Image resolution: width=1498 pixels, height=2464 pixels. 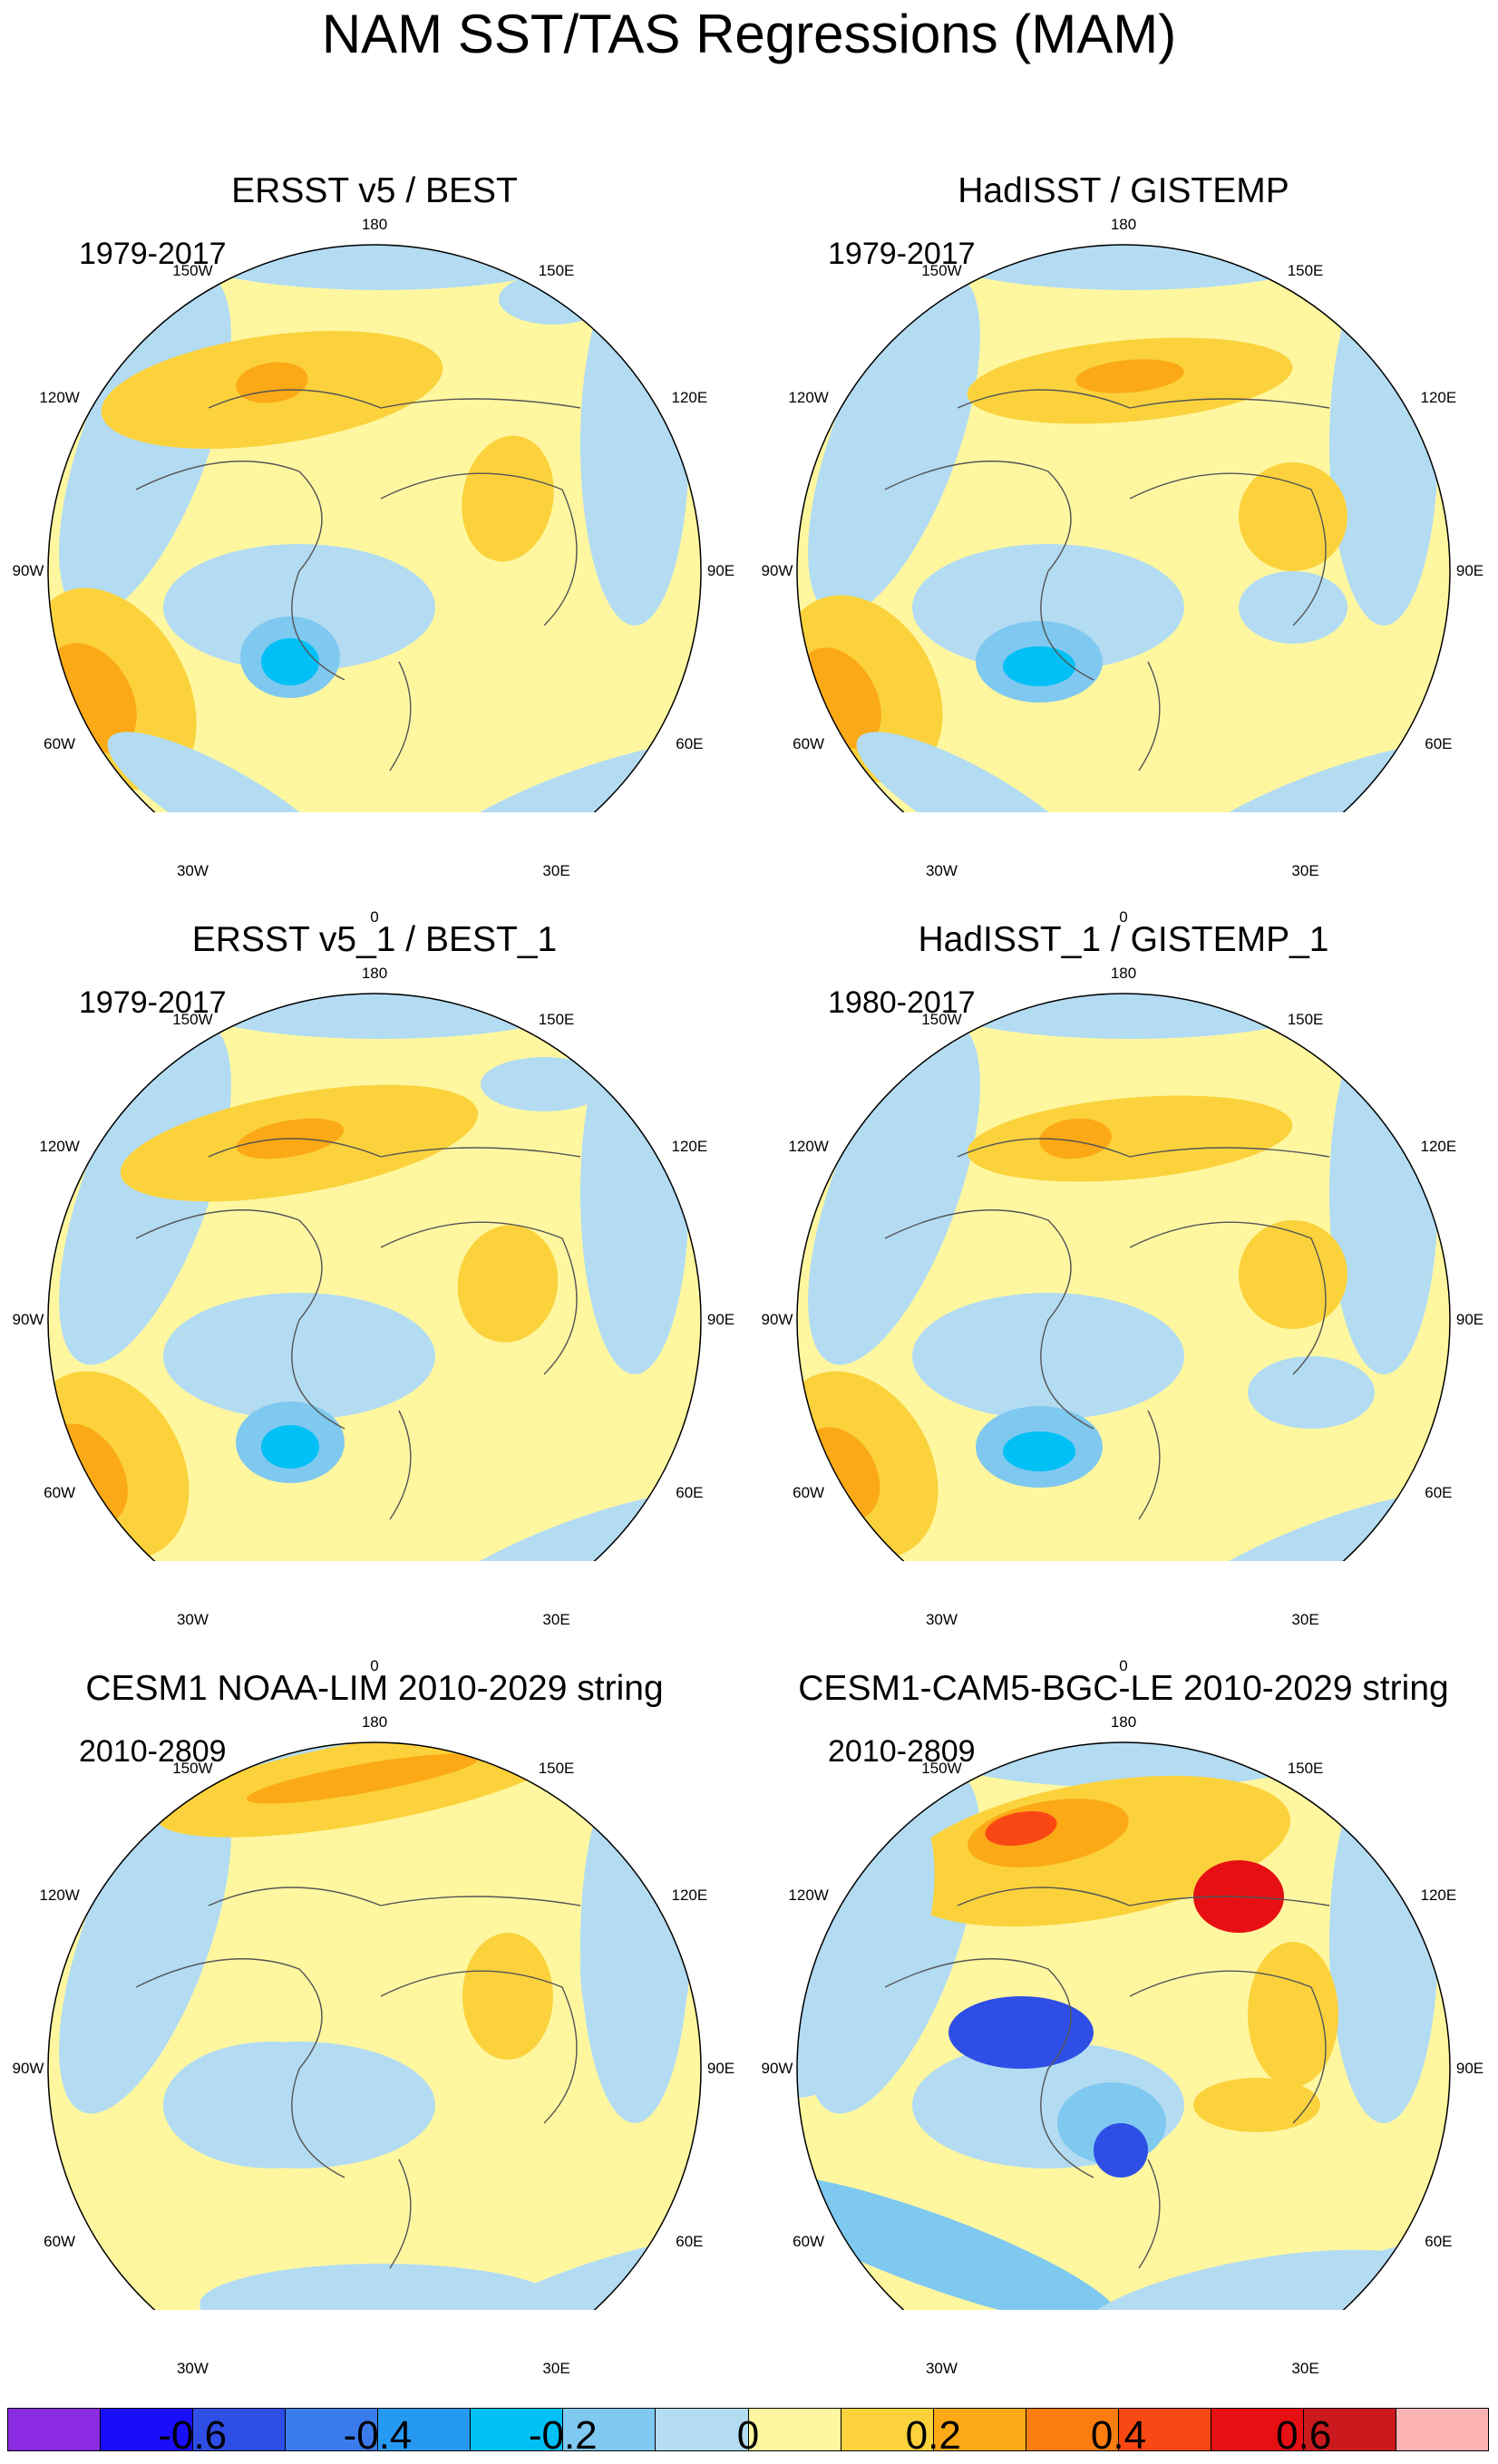 I want to click on colorbar-tick-label: -0.6, so click(x=193, y=2435).